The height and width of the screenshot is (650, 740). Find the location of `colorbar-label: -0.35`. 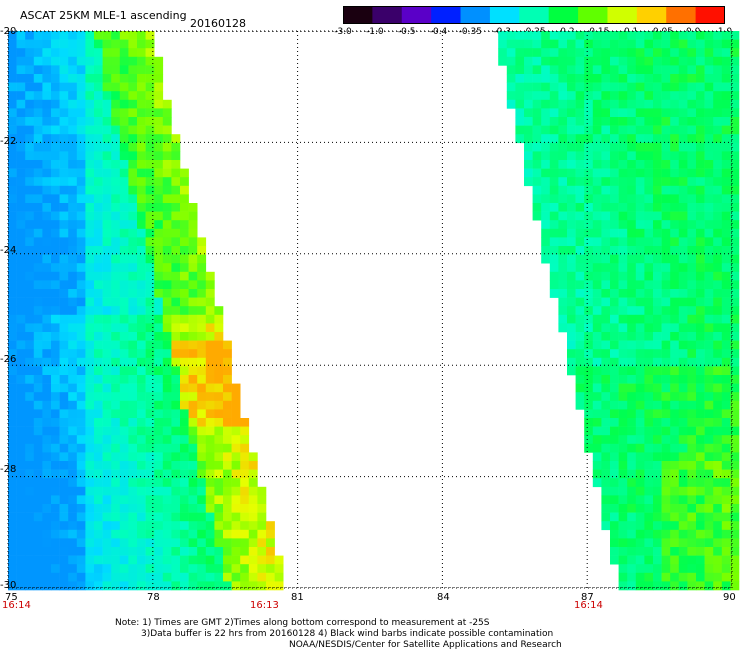

colorbar-label: -0.35 is located at coordinates (470, 32).